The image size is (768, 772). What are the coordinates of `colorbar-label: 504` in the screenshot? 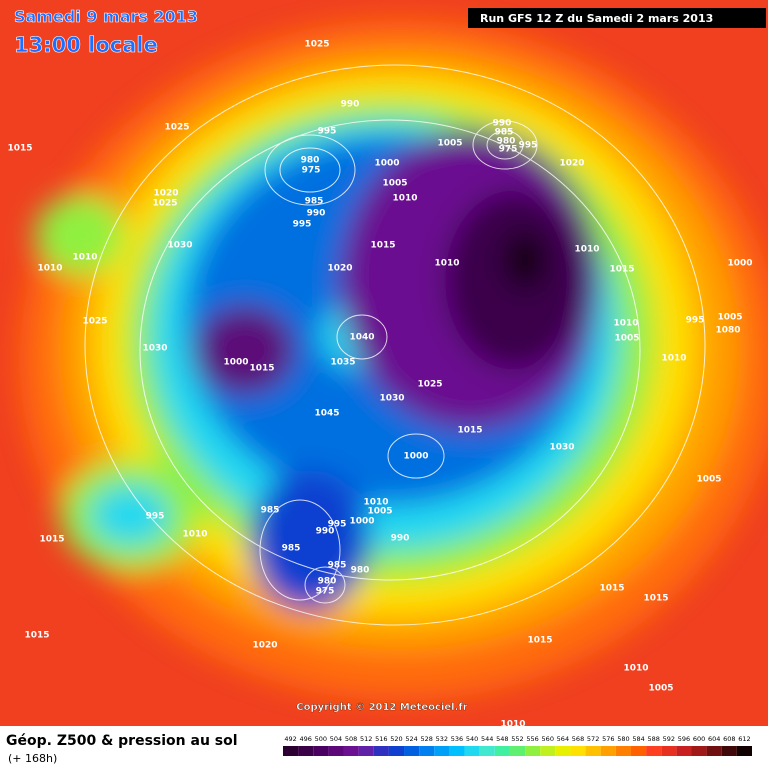 It's located at (336, 739).